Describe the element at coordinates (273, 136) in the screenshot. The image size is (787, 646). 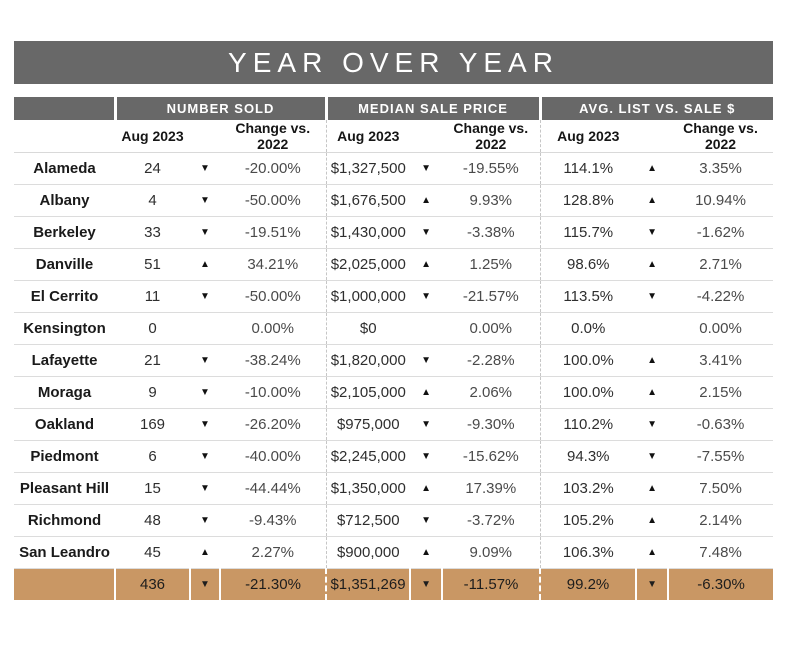
I see `sub-header-ns-change: Change vs. 2022` at that location.